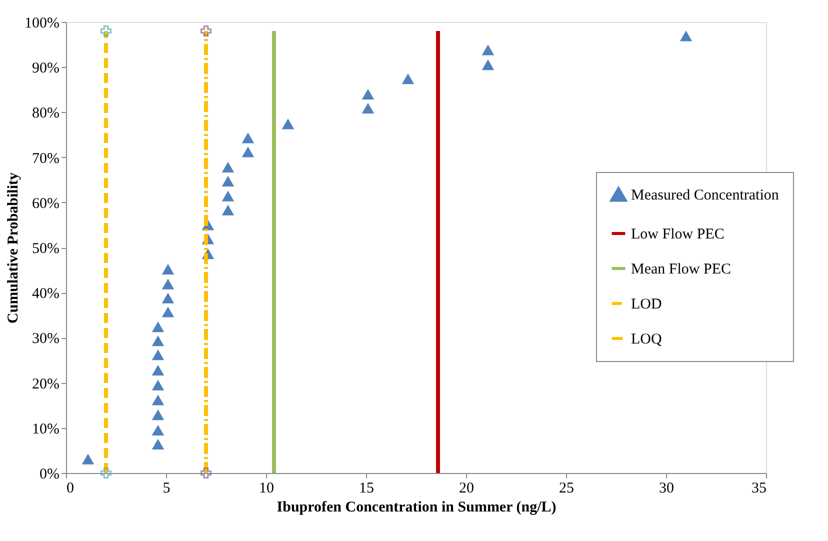 This screenshot has height=541, width=828. What do you see at coordinates (666, 488) in the screenshot?
I see `x-tick-label: 30` at bounding box center [666, 488].